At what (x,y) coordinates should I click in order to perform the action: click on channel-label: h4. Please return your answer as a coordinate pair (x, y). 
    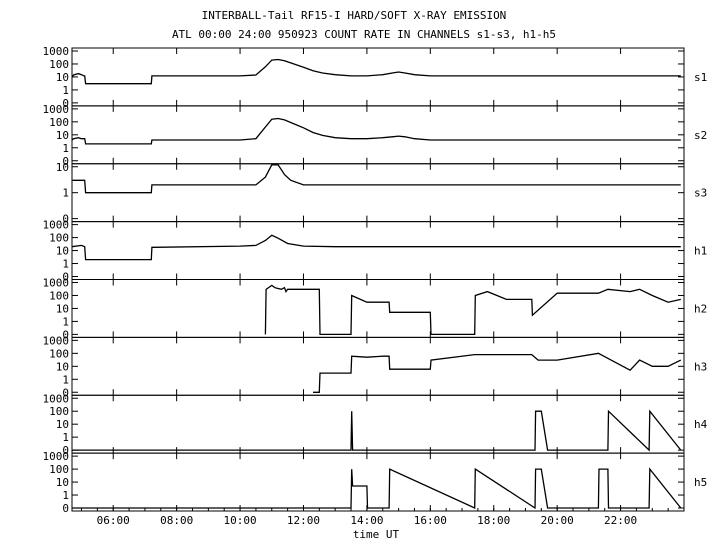
    Looking at the image, I should click on (701, 424).